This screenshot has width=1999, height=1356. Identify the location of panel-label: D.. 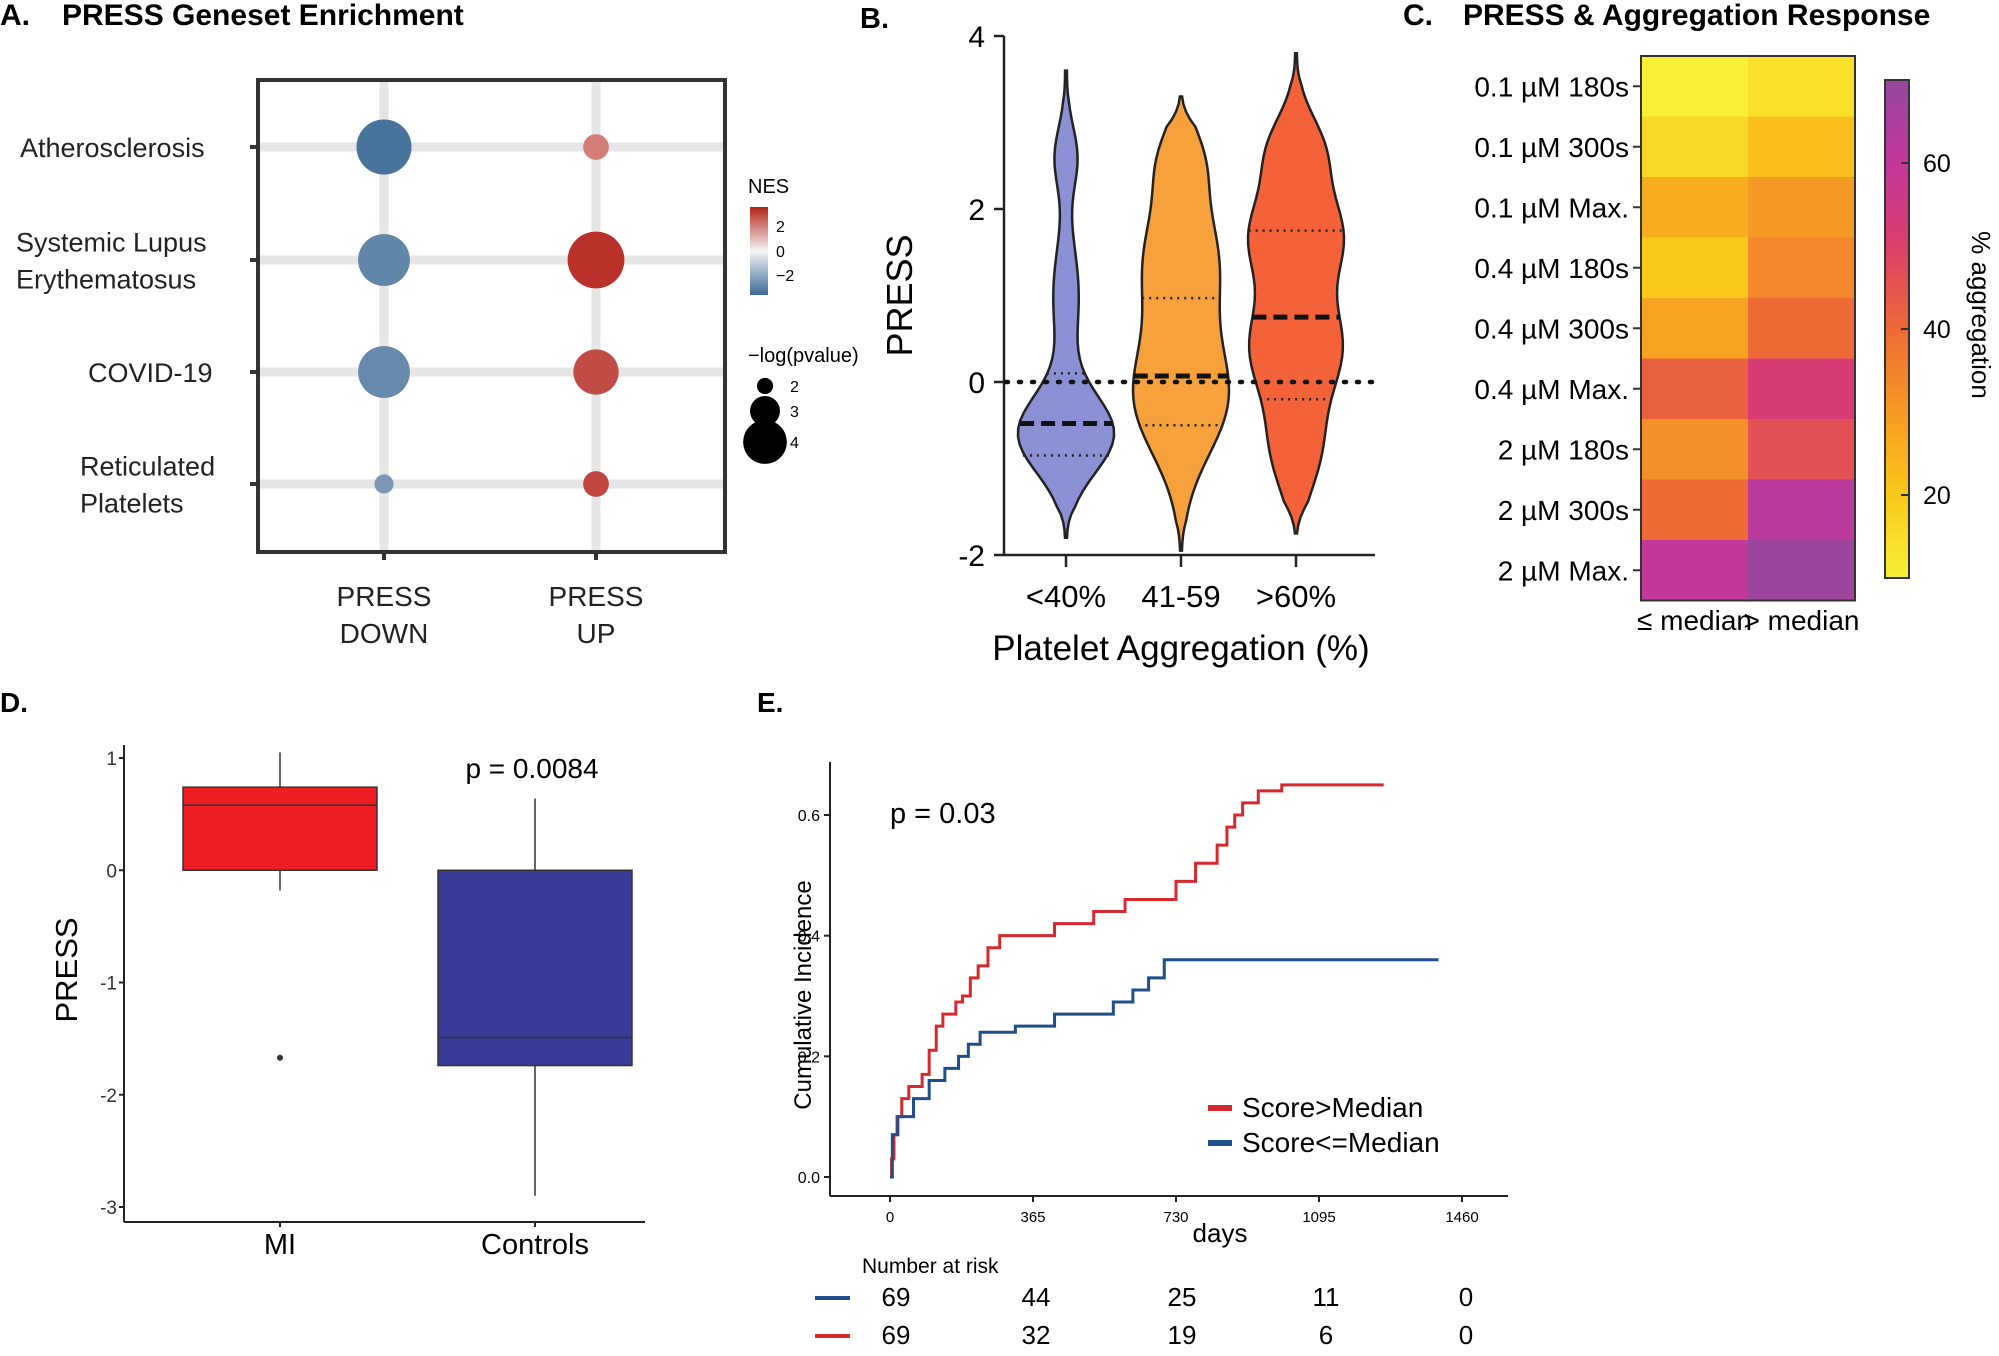
(14, 702).